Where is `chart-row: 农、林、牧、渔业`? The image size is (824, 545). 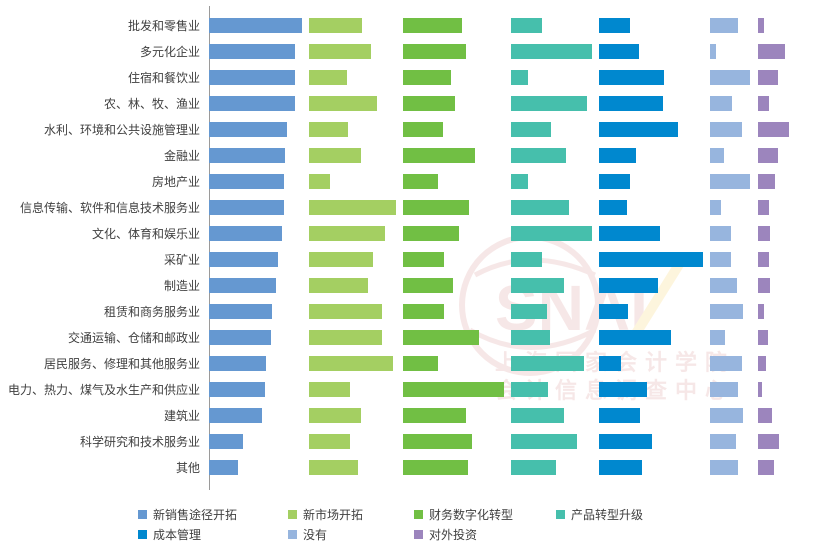 chart-row: 农、林、牧、渔业 is located at coordinates (412, 104).